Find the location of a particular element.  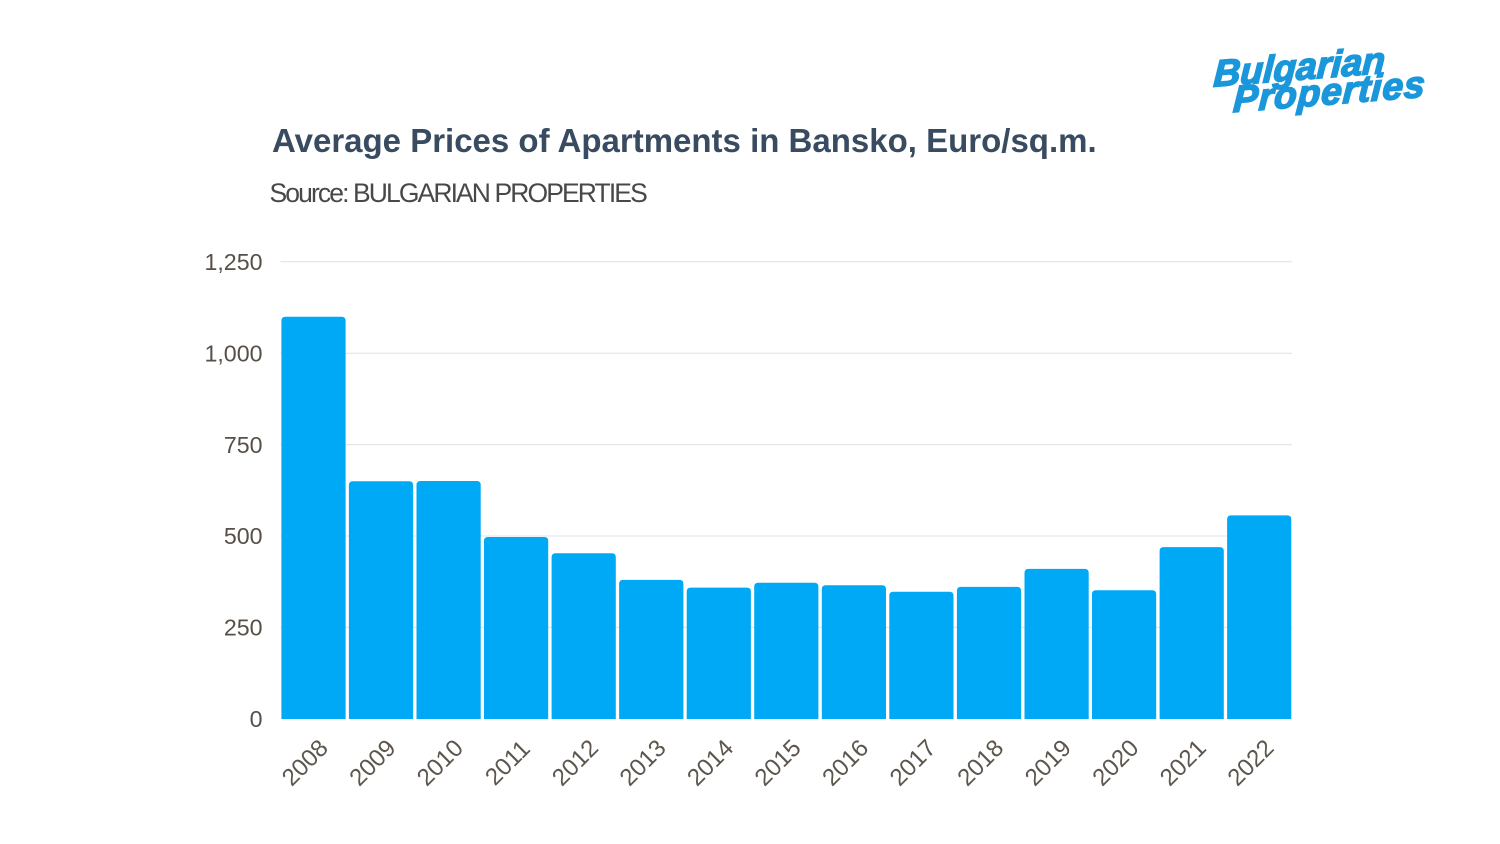

svg-text: 2015 is located at coordinates (778, 763).